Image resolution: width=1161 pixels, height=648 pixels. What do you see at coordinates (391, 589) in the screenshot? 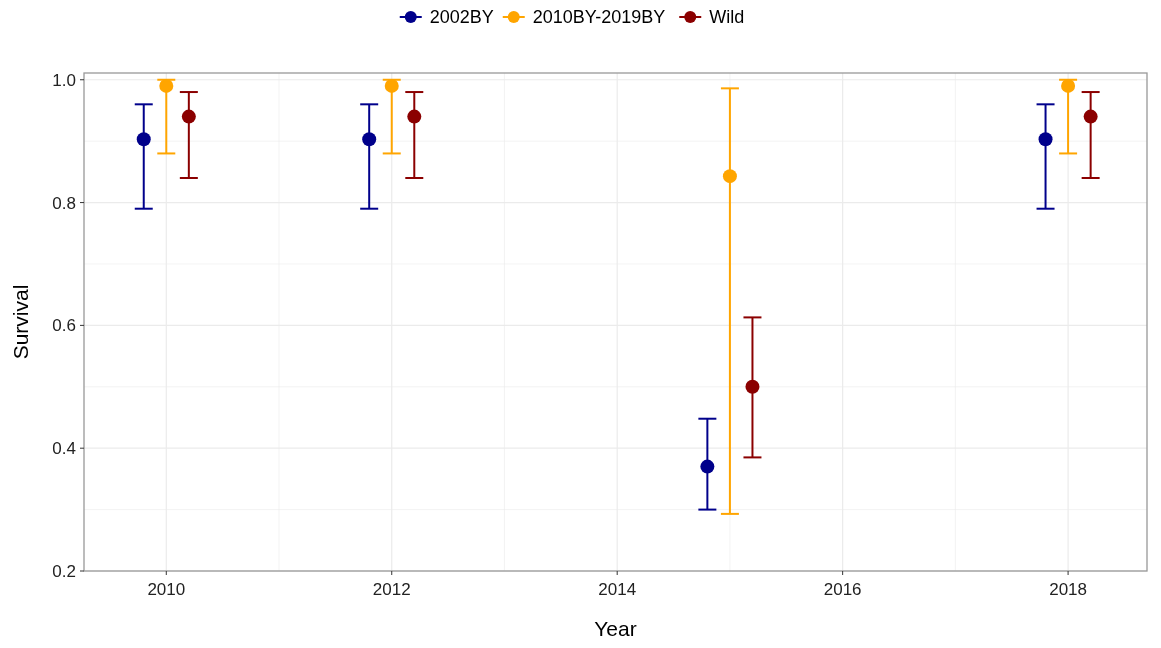
I see `x-tick-label: 2012` at bounding box center [391, 589].